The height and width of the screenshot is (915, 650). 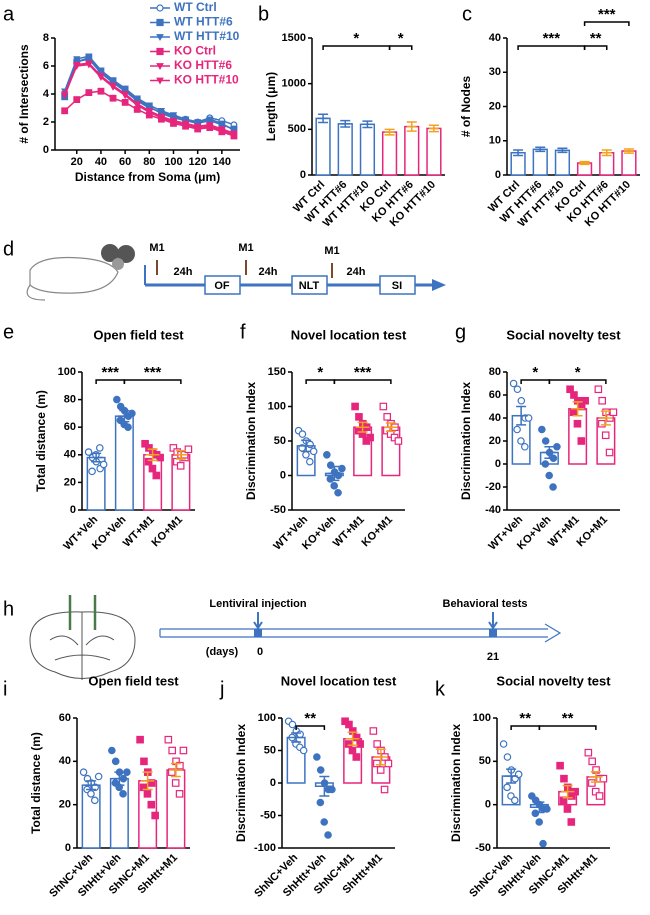 What do you see at coordinates (466, 107) in the screenshot?
I see `y-axis-label: # of Nodes` at bounding box center [466, 107].